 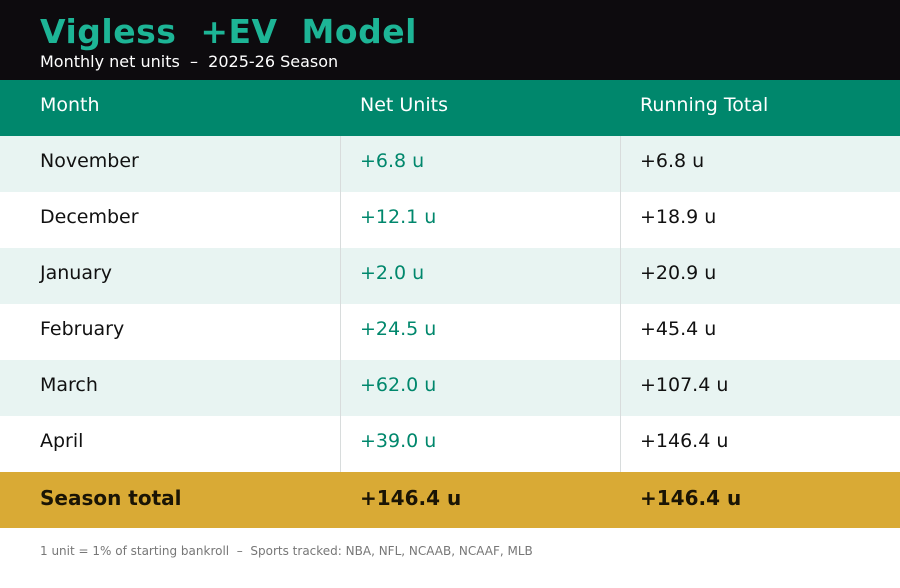 What do you see at coordinates (404, 105) in the screenshot?
I see `column-header-net-units: Net Units` at bounding box center [404, 105].